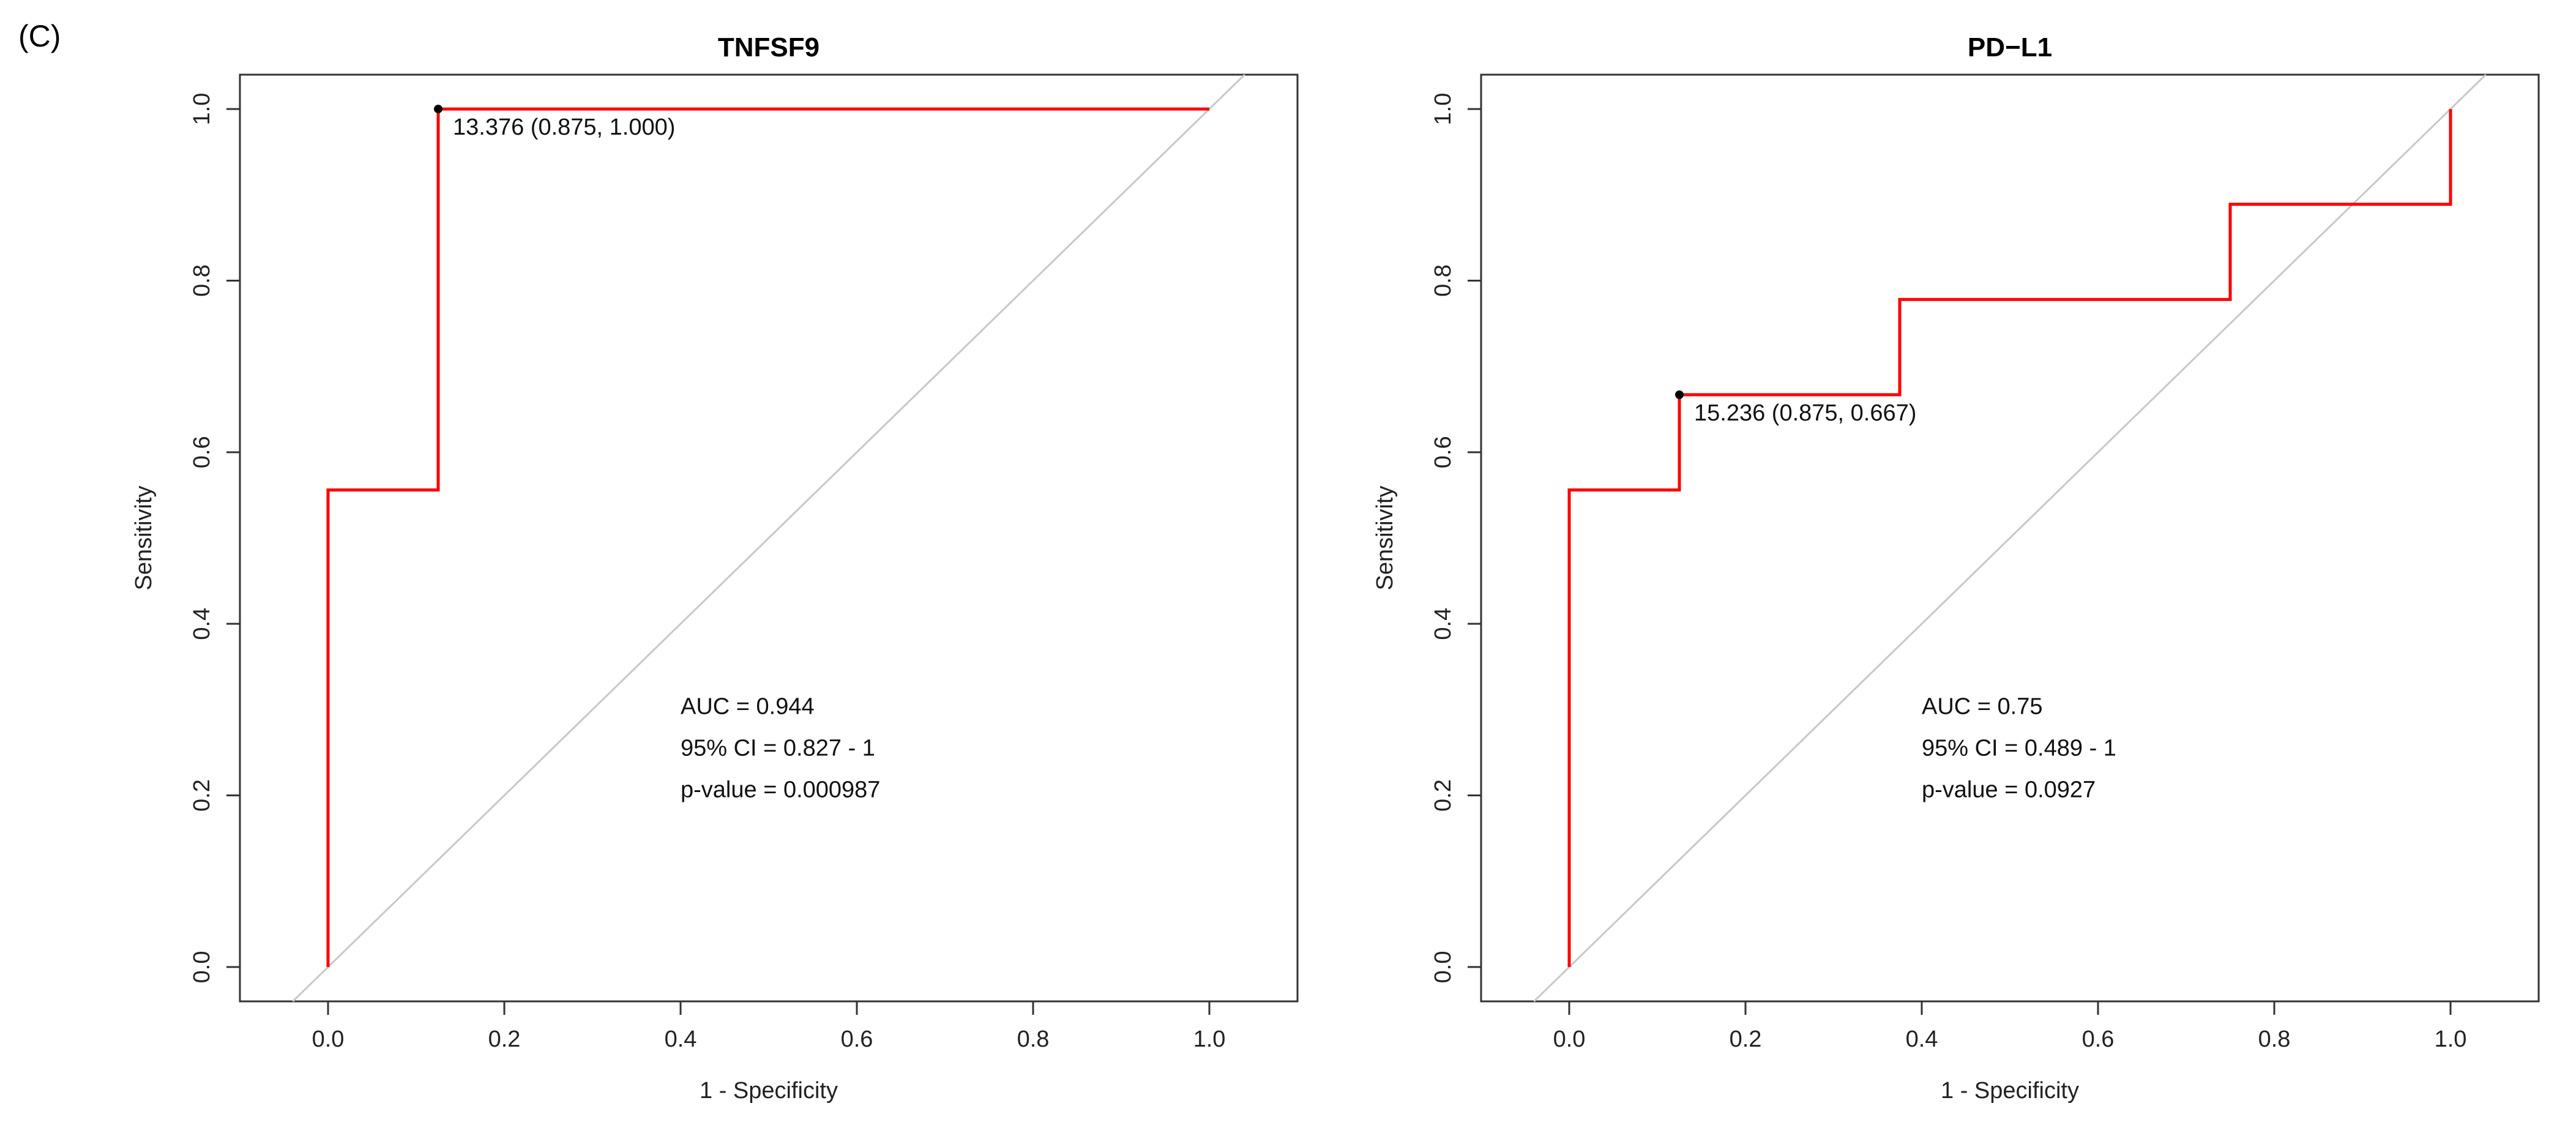 The height and width of the screenshot is (1125, 2576). Describe the element at coordinates (780, 789) in the screenshot. I see `p-value-label: p-value = 0.000987` at that location.